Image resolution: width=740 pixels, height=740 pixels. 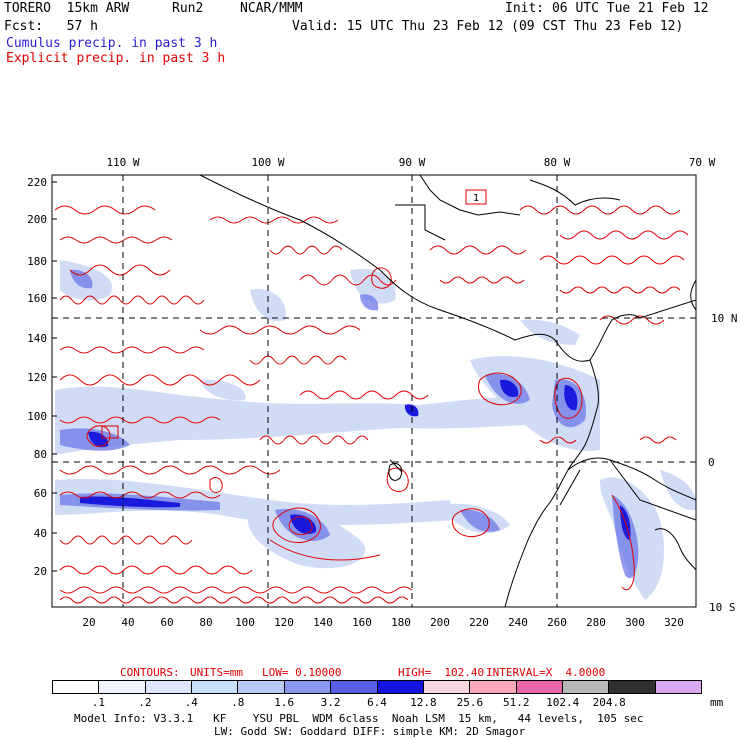 I want to click on contours-interval: INTERVAL=X 4.0000, so click(x=546, y=672).